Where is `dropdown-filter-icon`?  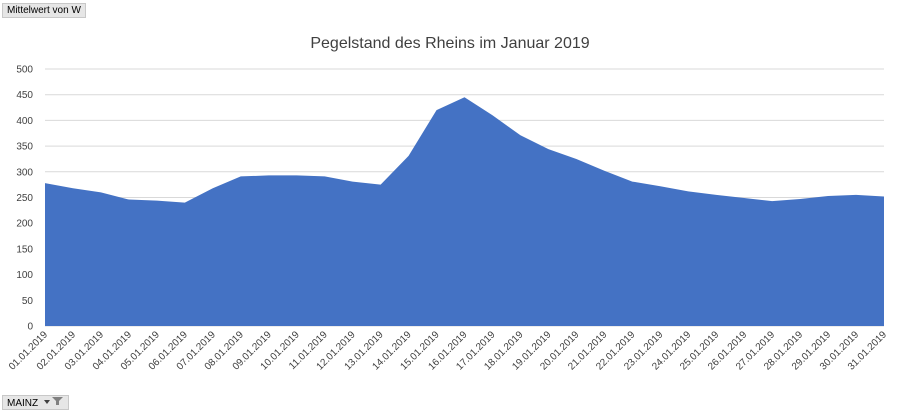 dropdown-filter-icon is located at coordinates (53, 403).